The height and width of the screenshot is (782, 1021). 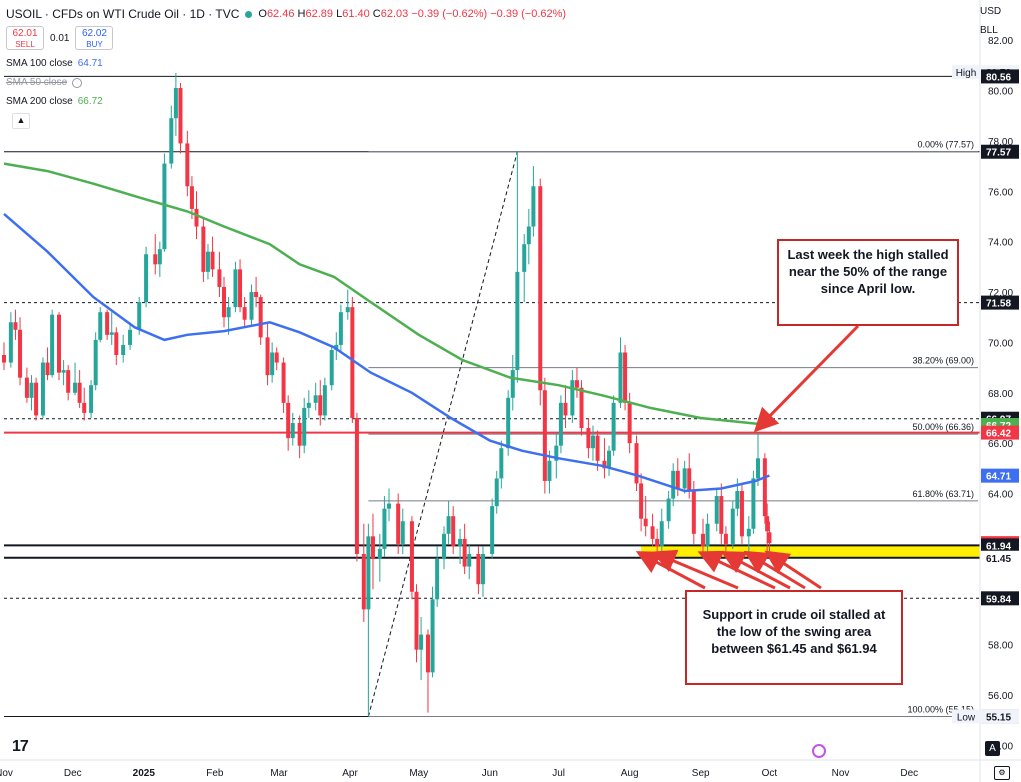 What do you see at coordinates (286, 82) in the screenshot?
I see `indicator-sma50: SMA 50 close` at bounding box center [286, 82].